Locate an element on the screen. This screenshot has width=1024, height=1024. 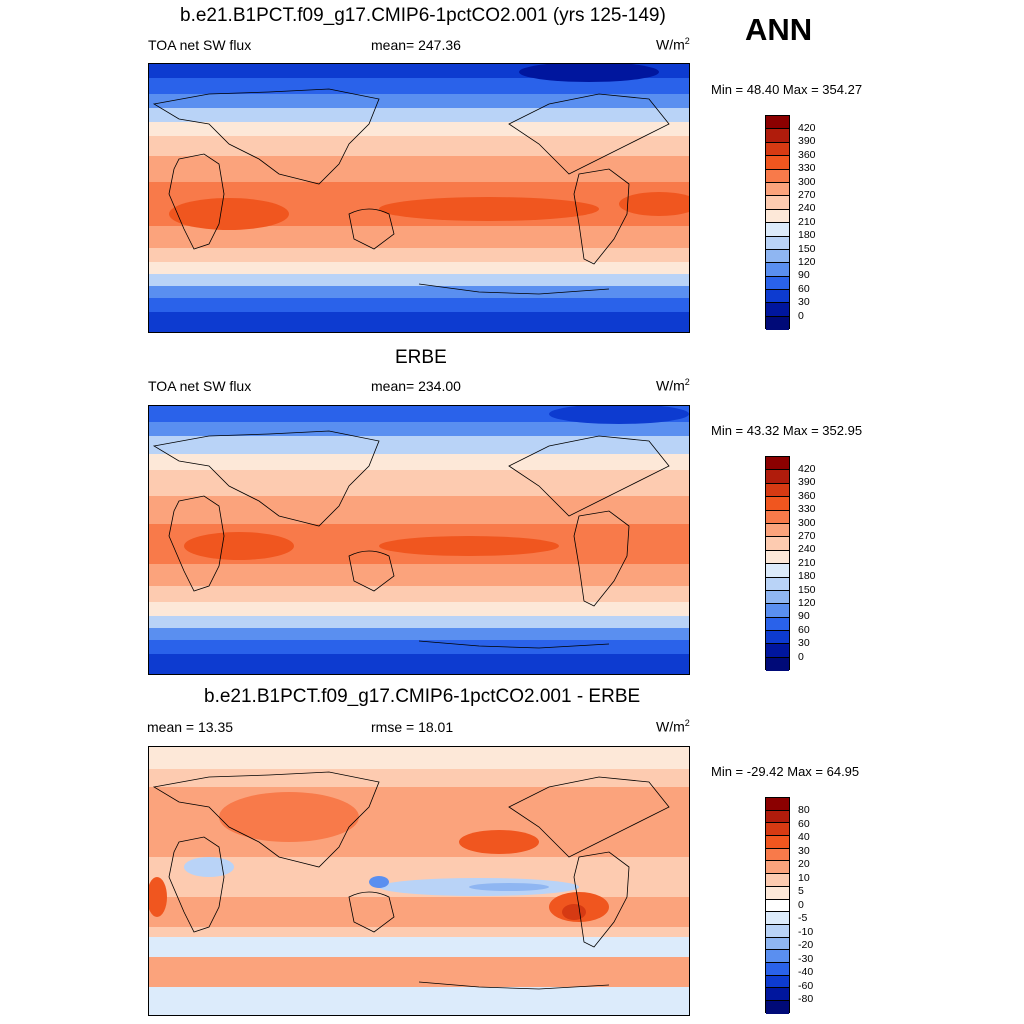
cbar-tick: 40 is located at coordinates (804, 837).